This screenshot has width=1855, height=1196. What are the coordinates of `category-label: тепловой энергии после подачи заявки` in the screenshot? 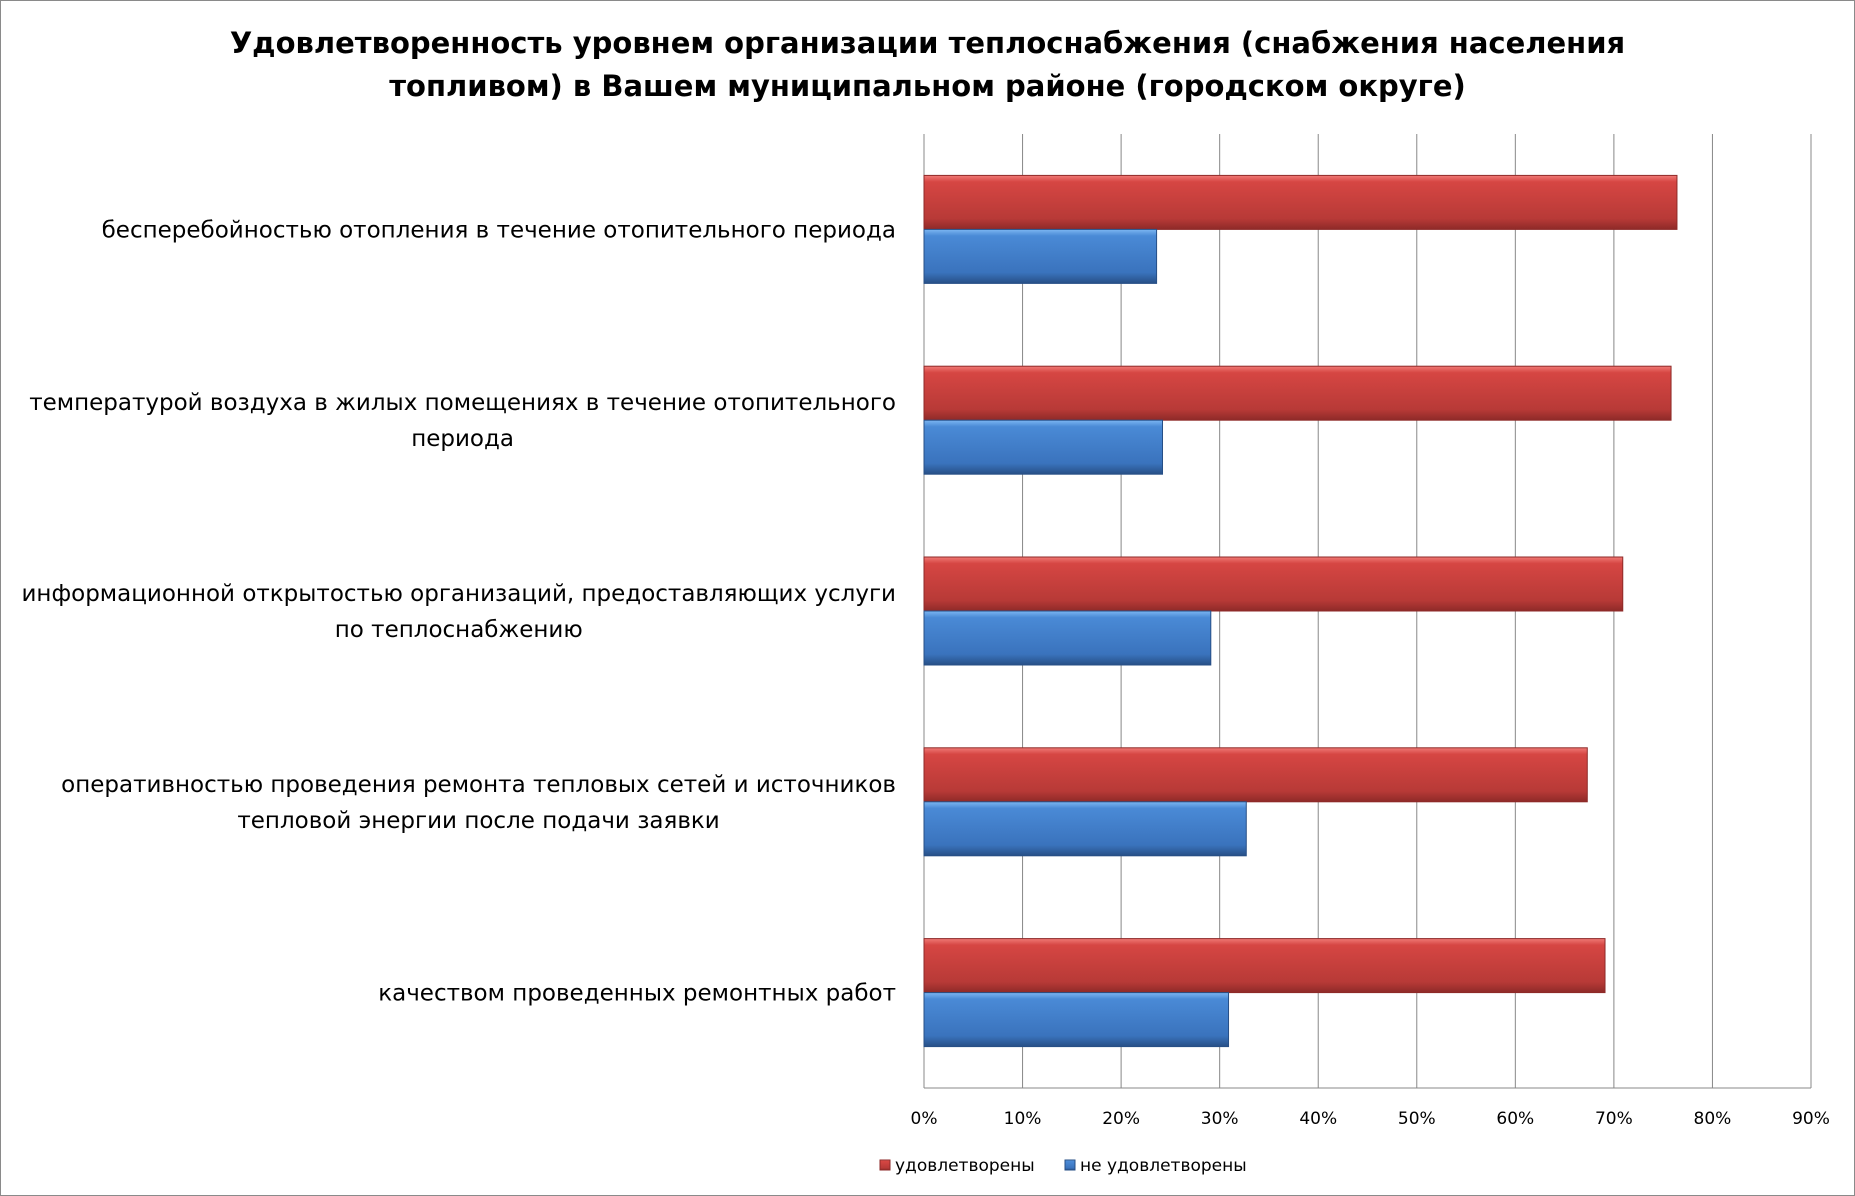 It's located at (478, 821).